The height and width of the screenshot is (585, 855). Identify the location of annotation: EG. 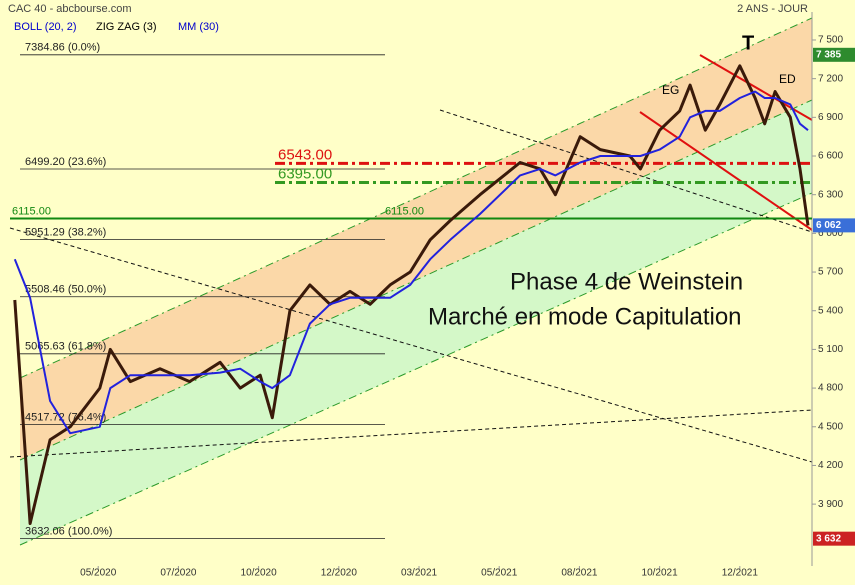
(670, 90).